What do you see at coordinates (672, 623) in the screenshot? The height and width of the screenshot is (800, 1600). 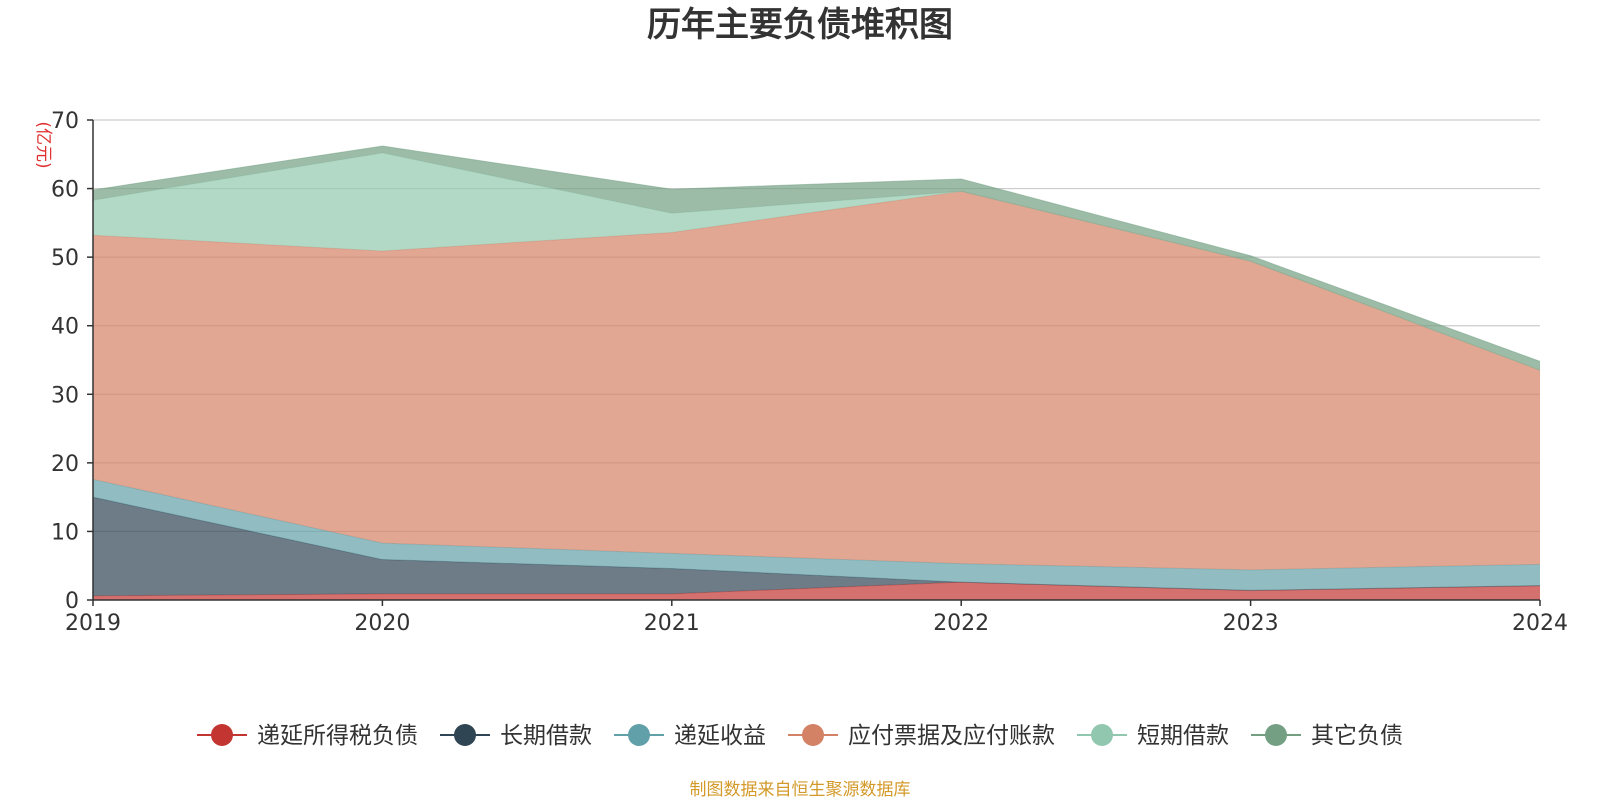 I see `x-tick-label: 2021` at bounding box center [672, 623].